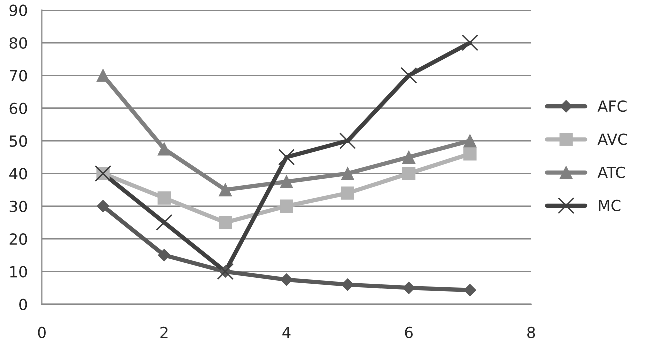 This screenshot has height=344, width=648. I want to click on x-tick-label: 6, so click(409, 332).